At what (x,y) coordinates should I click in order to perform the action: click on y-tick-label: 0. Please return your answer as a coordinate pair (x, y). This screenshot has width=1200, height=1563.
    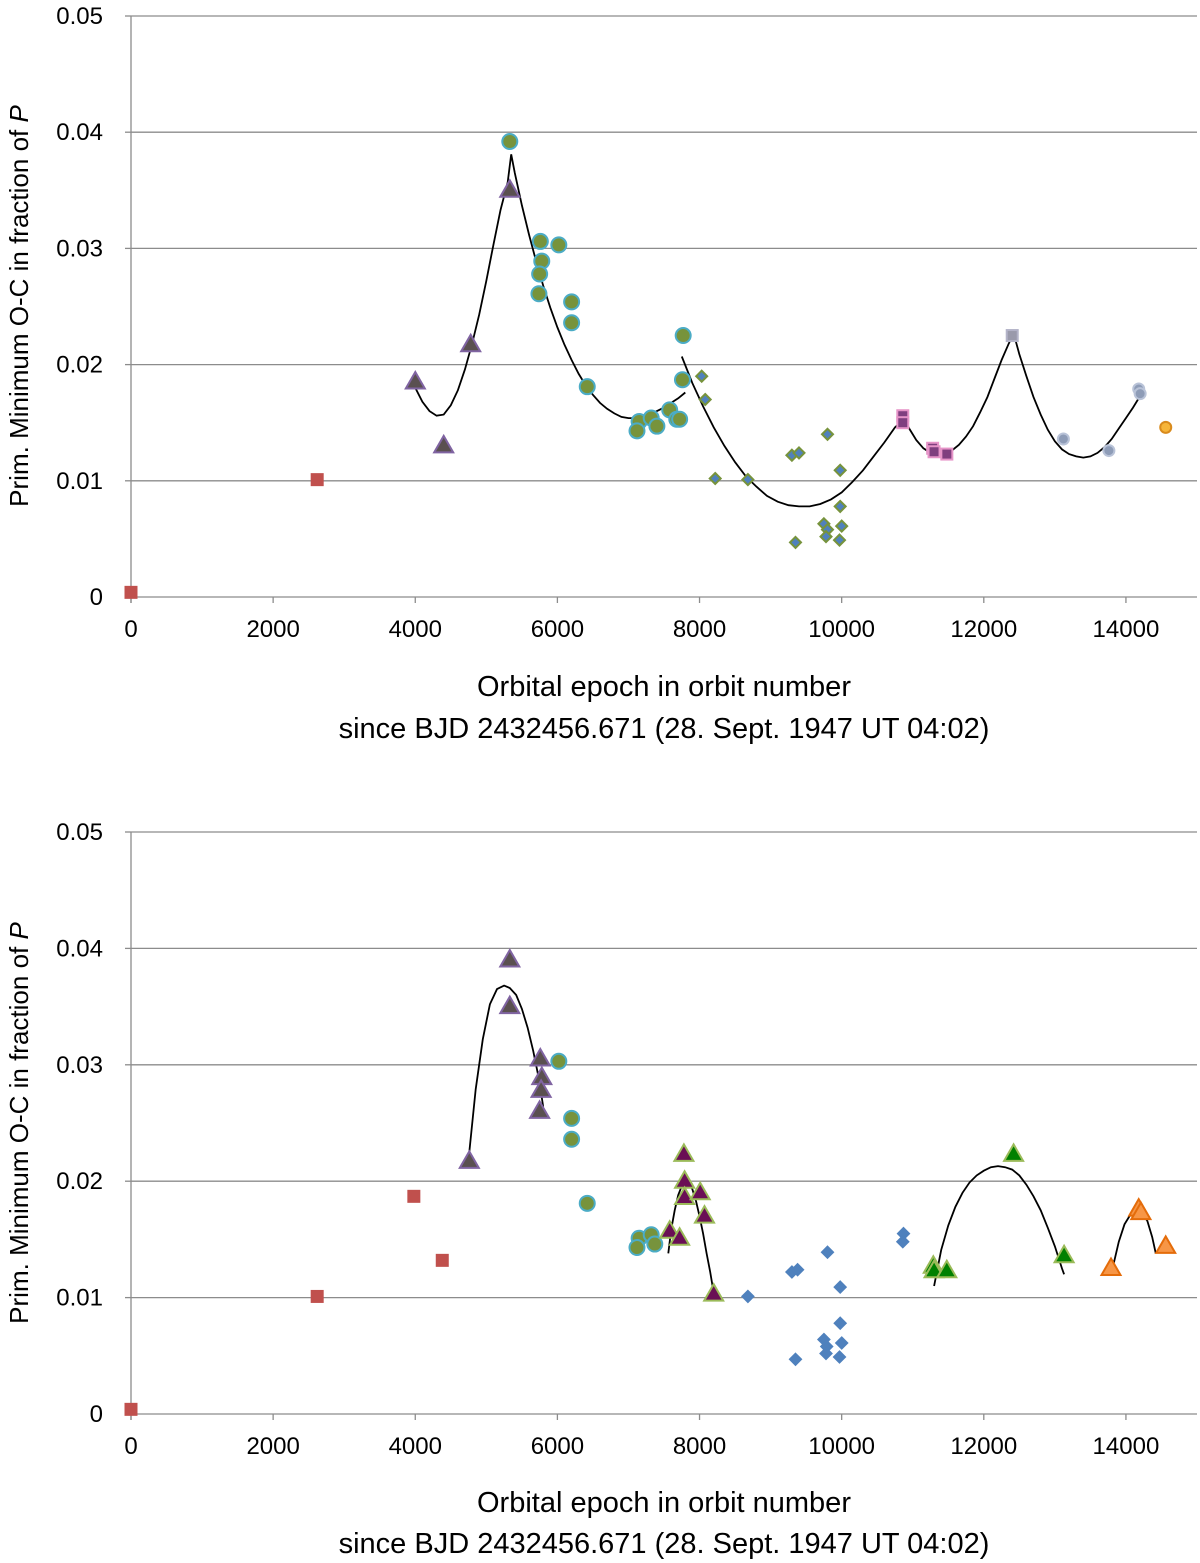
    Looking at the image, I should click on (96, 1414).